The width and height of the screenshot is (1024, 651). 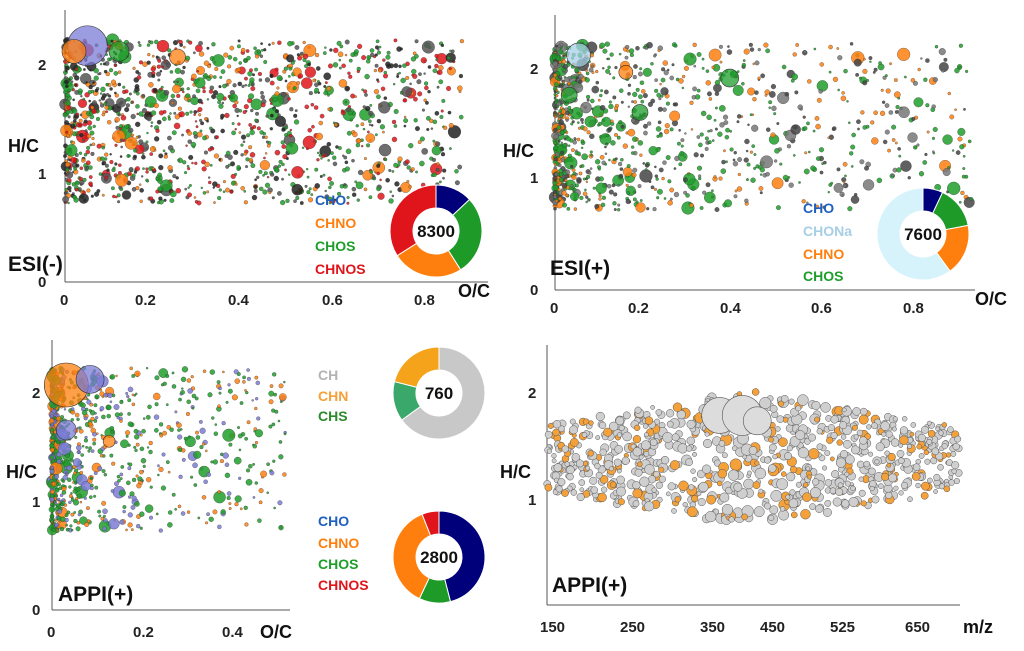 I want to click on x-tick: 0.4, so click(x=239, y=300).